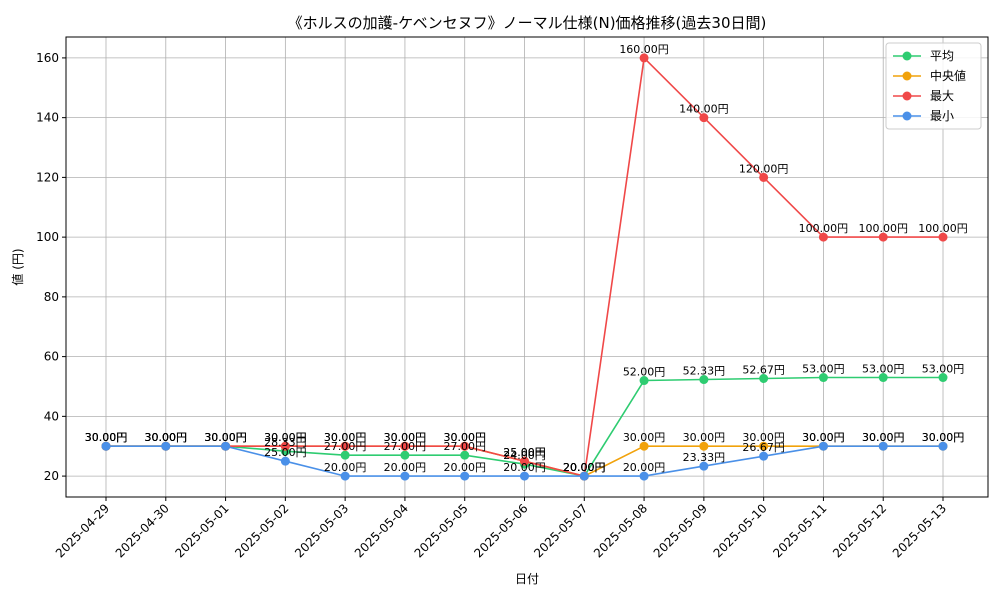  What do you see at coordinates (51, 267) in the screenshot?
I see `y-axis: 20 40 60 80 100 120 140 160` at bounding box center [51, 267].